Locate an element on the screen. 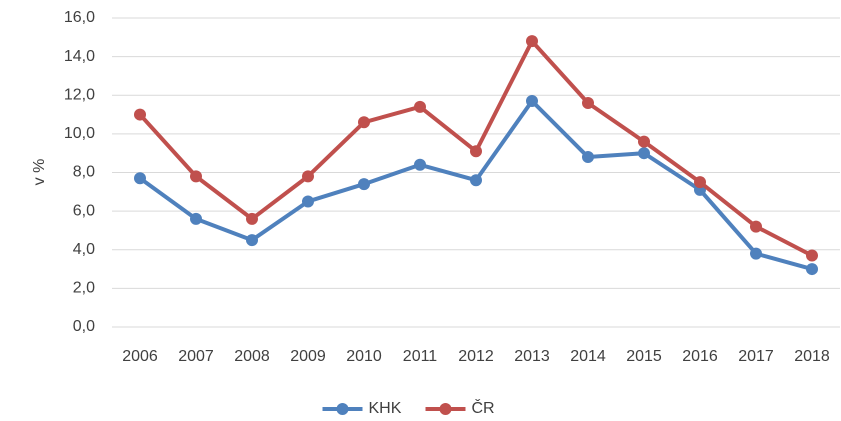 The image size is (841, 421). x-tick-label: 2007 is located at coordinates (196, 356).